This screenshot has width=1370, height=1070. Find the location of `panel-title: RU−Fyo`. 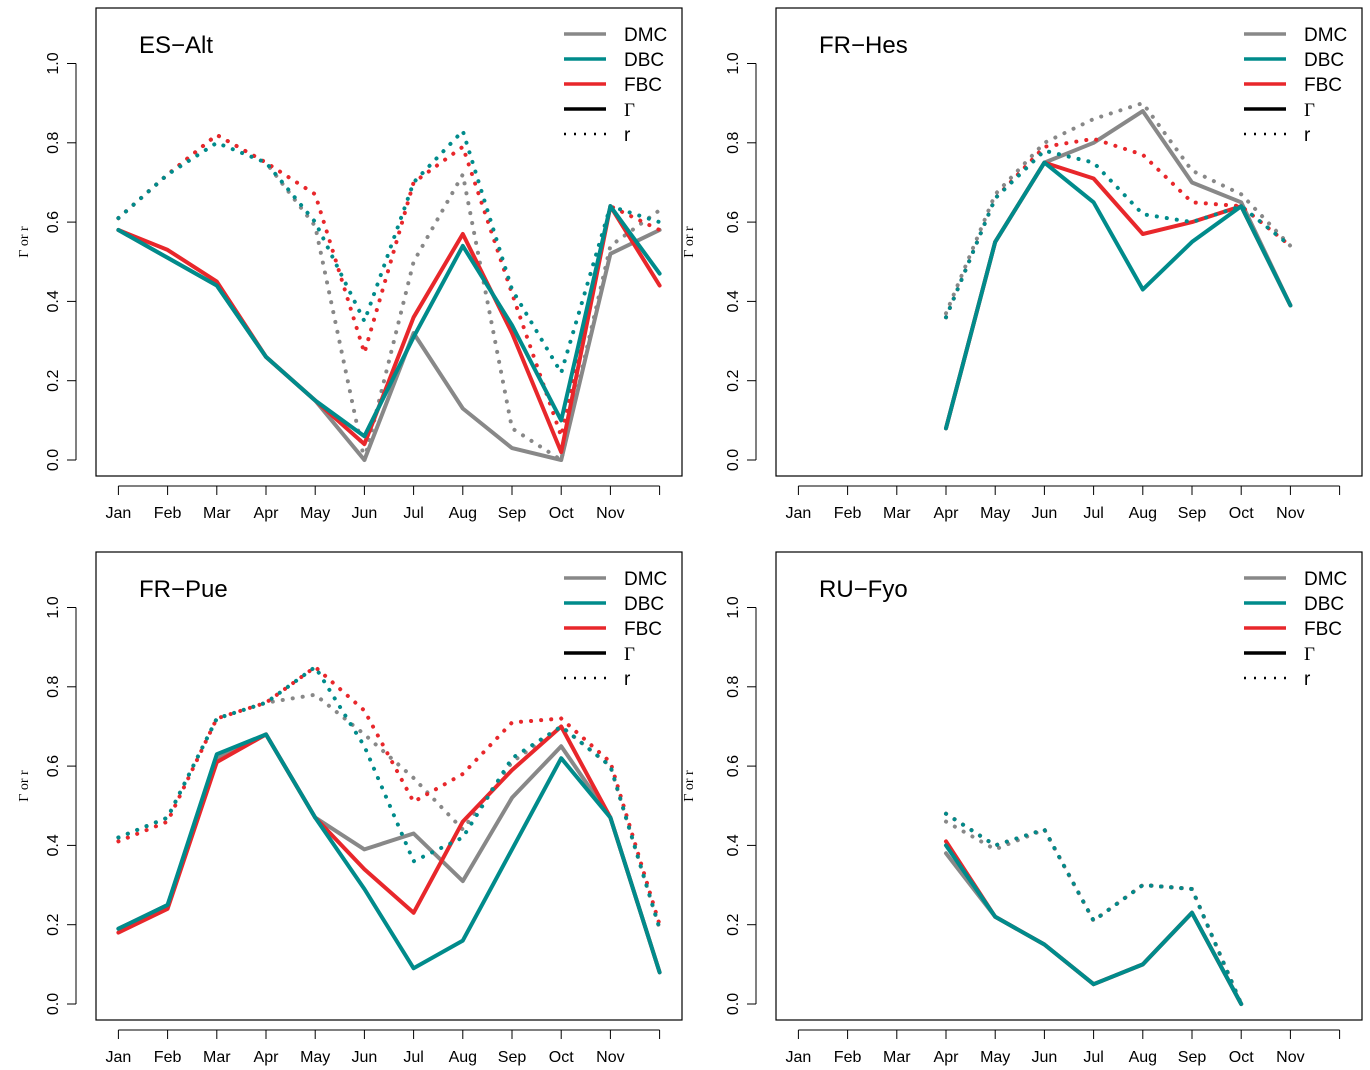

panel-title: RU−Fyo is located at coordinates (863, 589).